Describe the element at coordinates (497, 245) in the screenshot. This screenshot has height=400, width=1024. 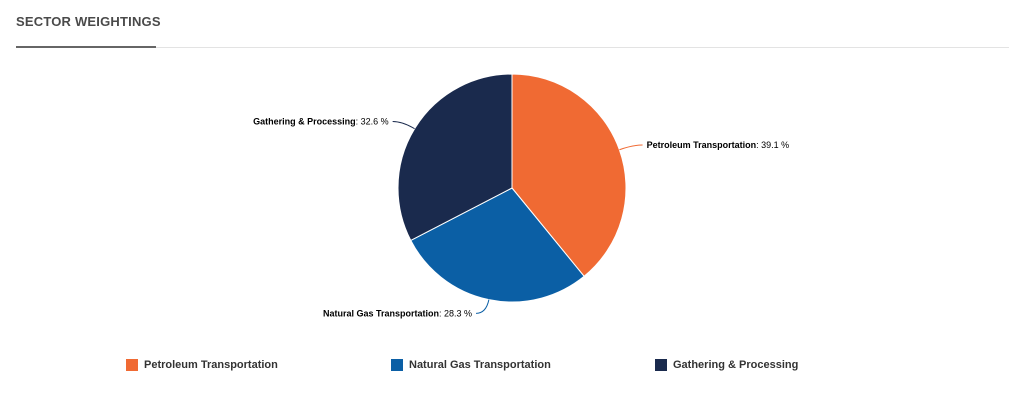
I see `pie-slice-natural-gas-transportation` at that location.